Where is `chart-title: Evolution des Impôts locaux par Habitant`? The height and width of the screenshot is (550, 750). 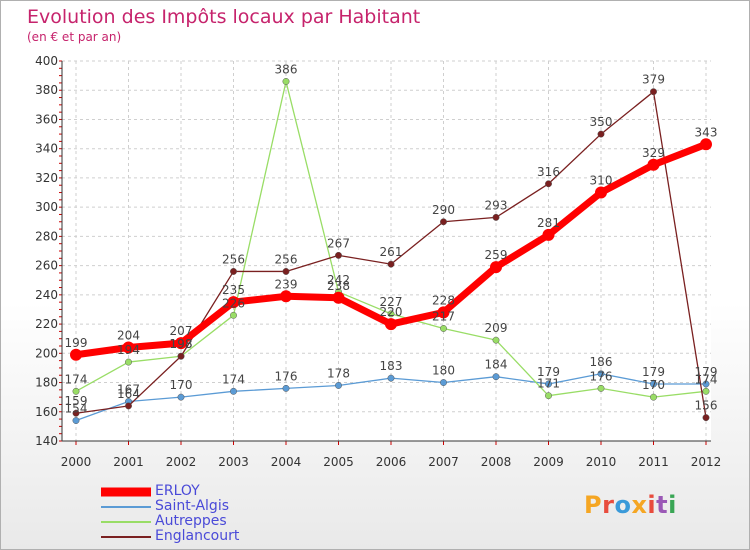 chart-title: Evolution des Impôts locaux par Habitant is located at coordinates (224, 17).